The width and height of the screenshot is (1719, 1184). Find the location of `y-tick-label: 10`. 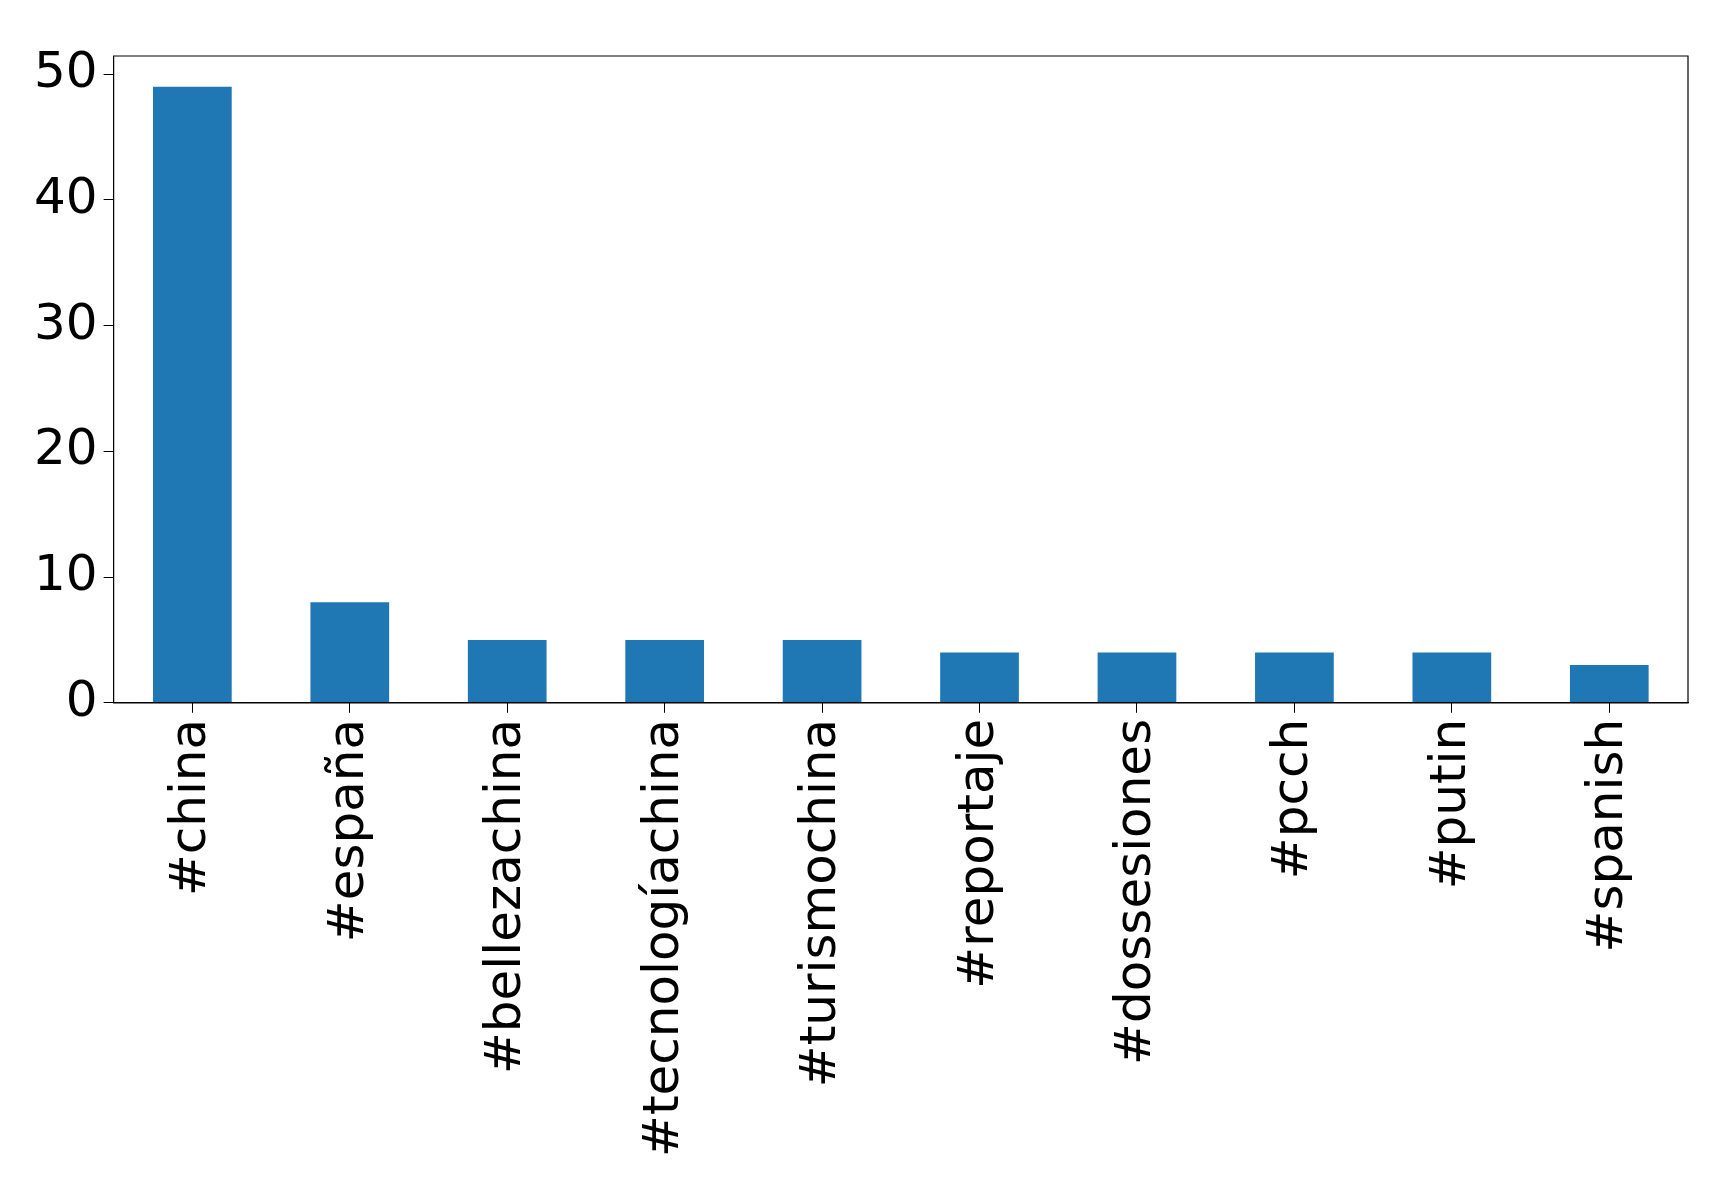

y-tick-label: 10 is located at coordinates (66, 573).